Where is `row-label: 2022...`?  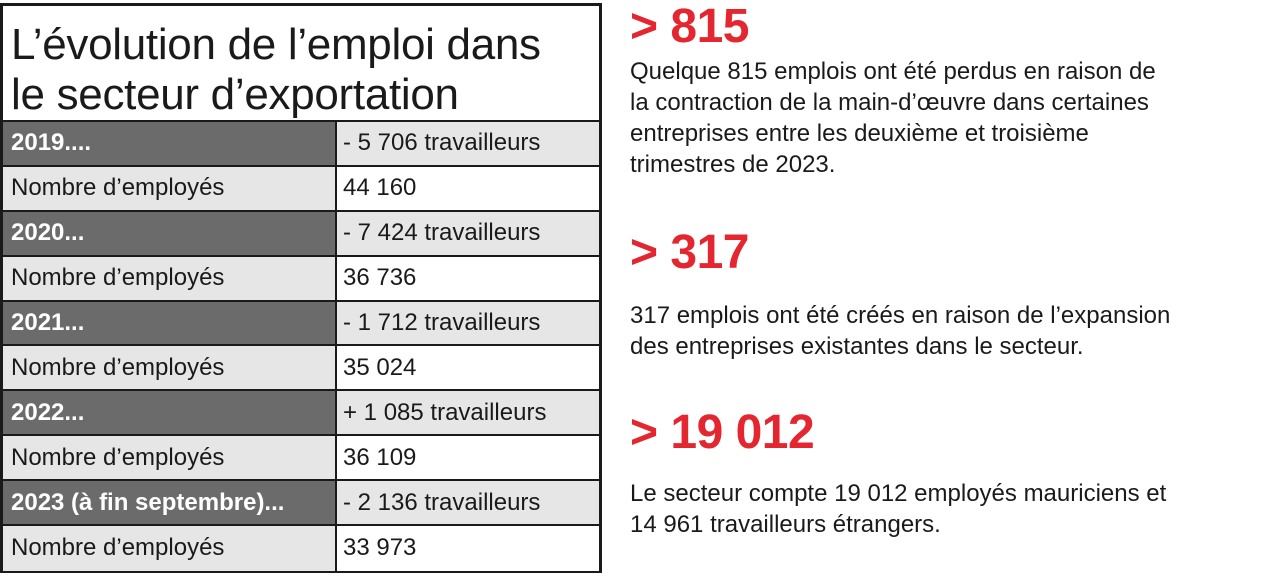 row-label: 2022... is located at coordinates (170, 413).